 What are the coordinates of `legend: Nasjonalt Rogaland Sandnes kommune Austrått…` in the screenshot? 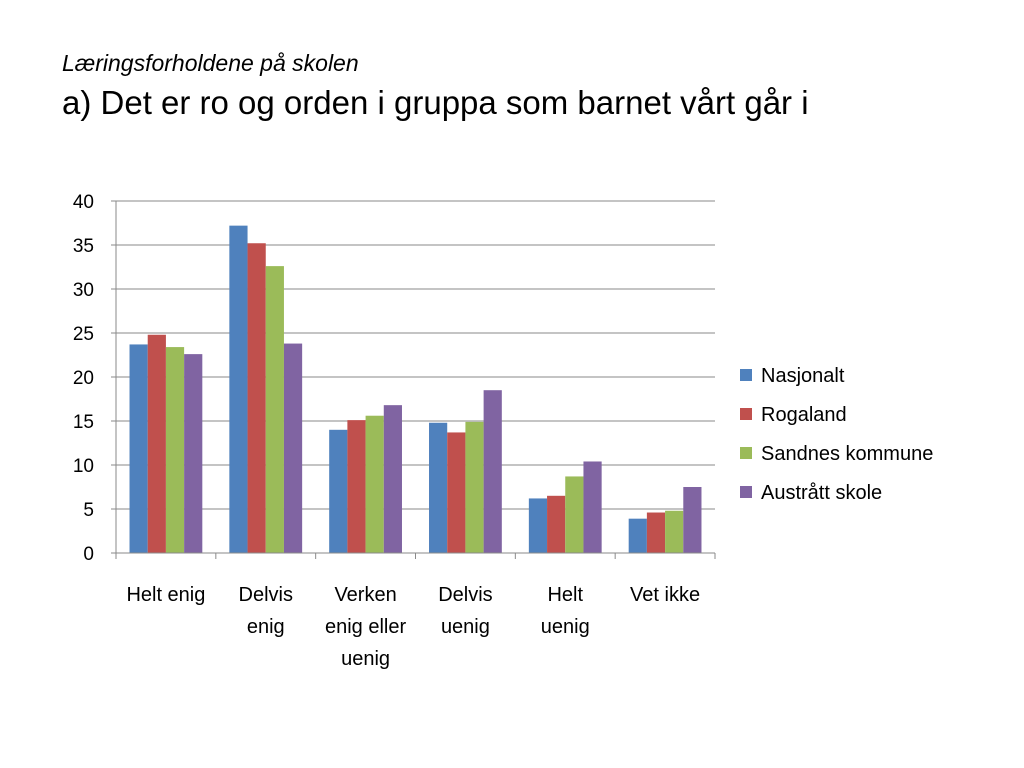 It's located at (836, 434).